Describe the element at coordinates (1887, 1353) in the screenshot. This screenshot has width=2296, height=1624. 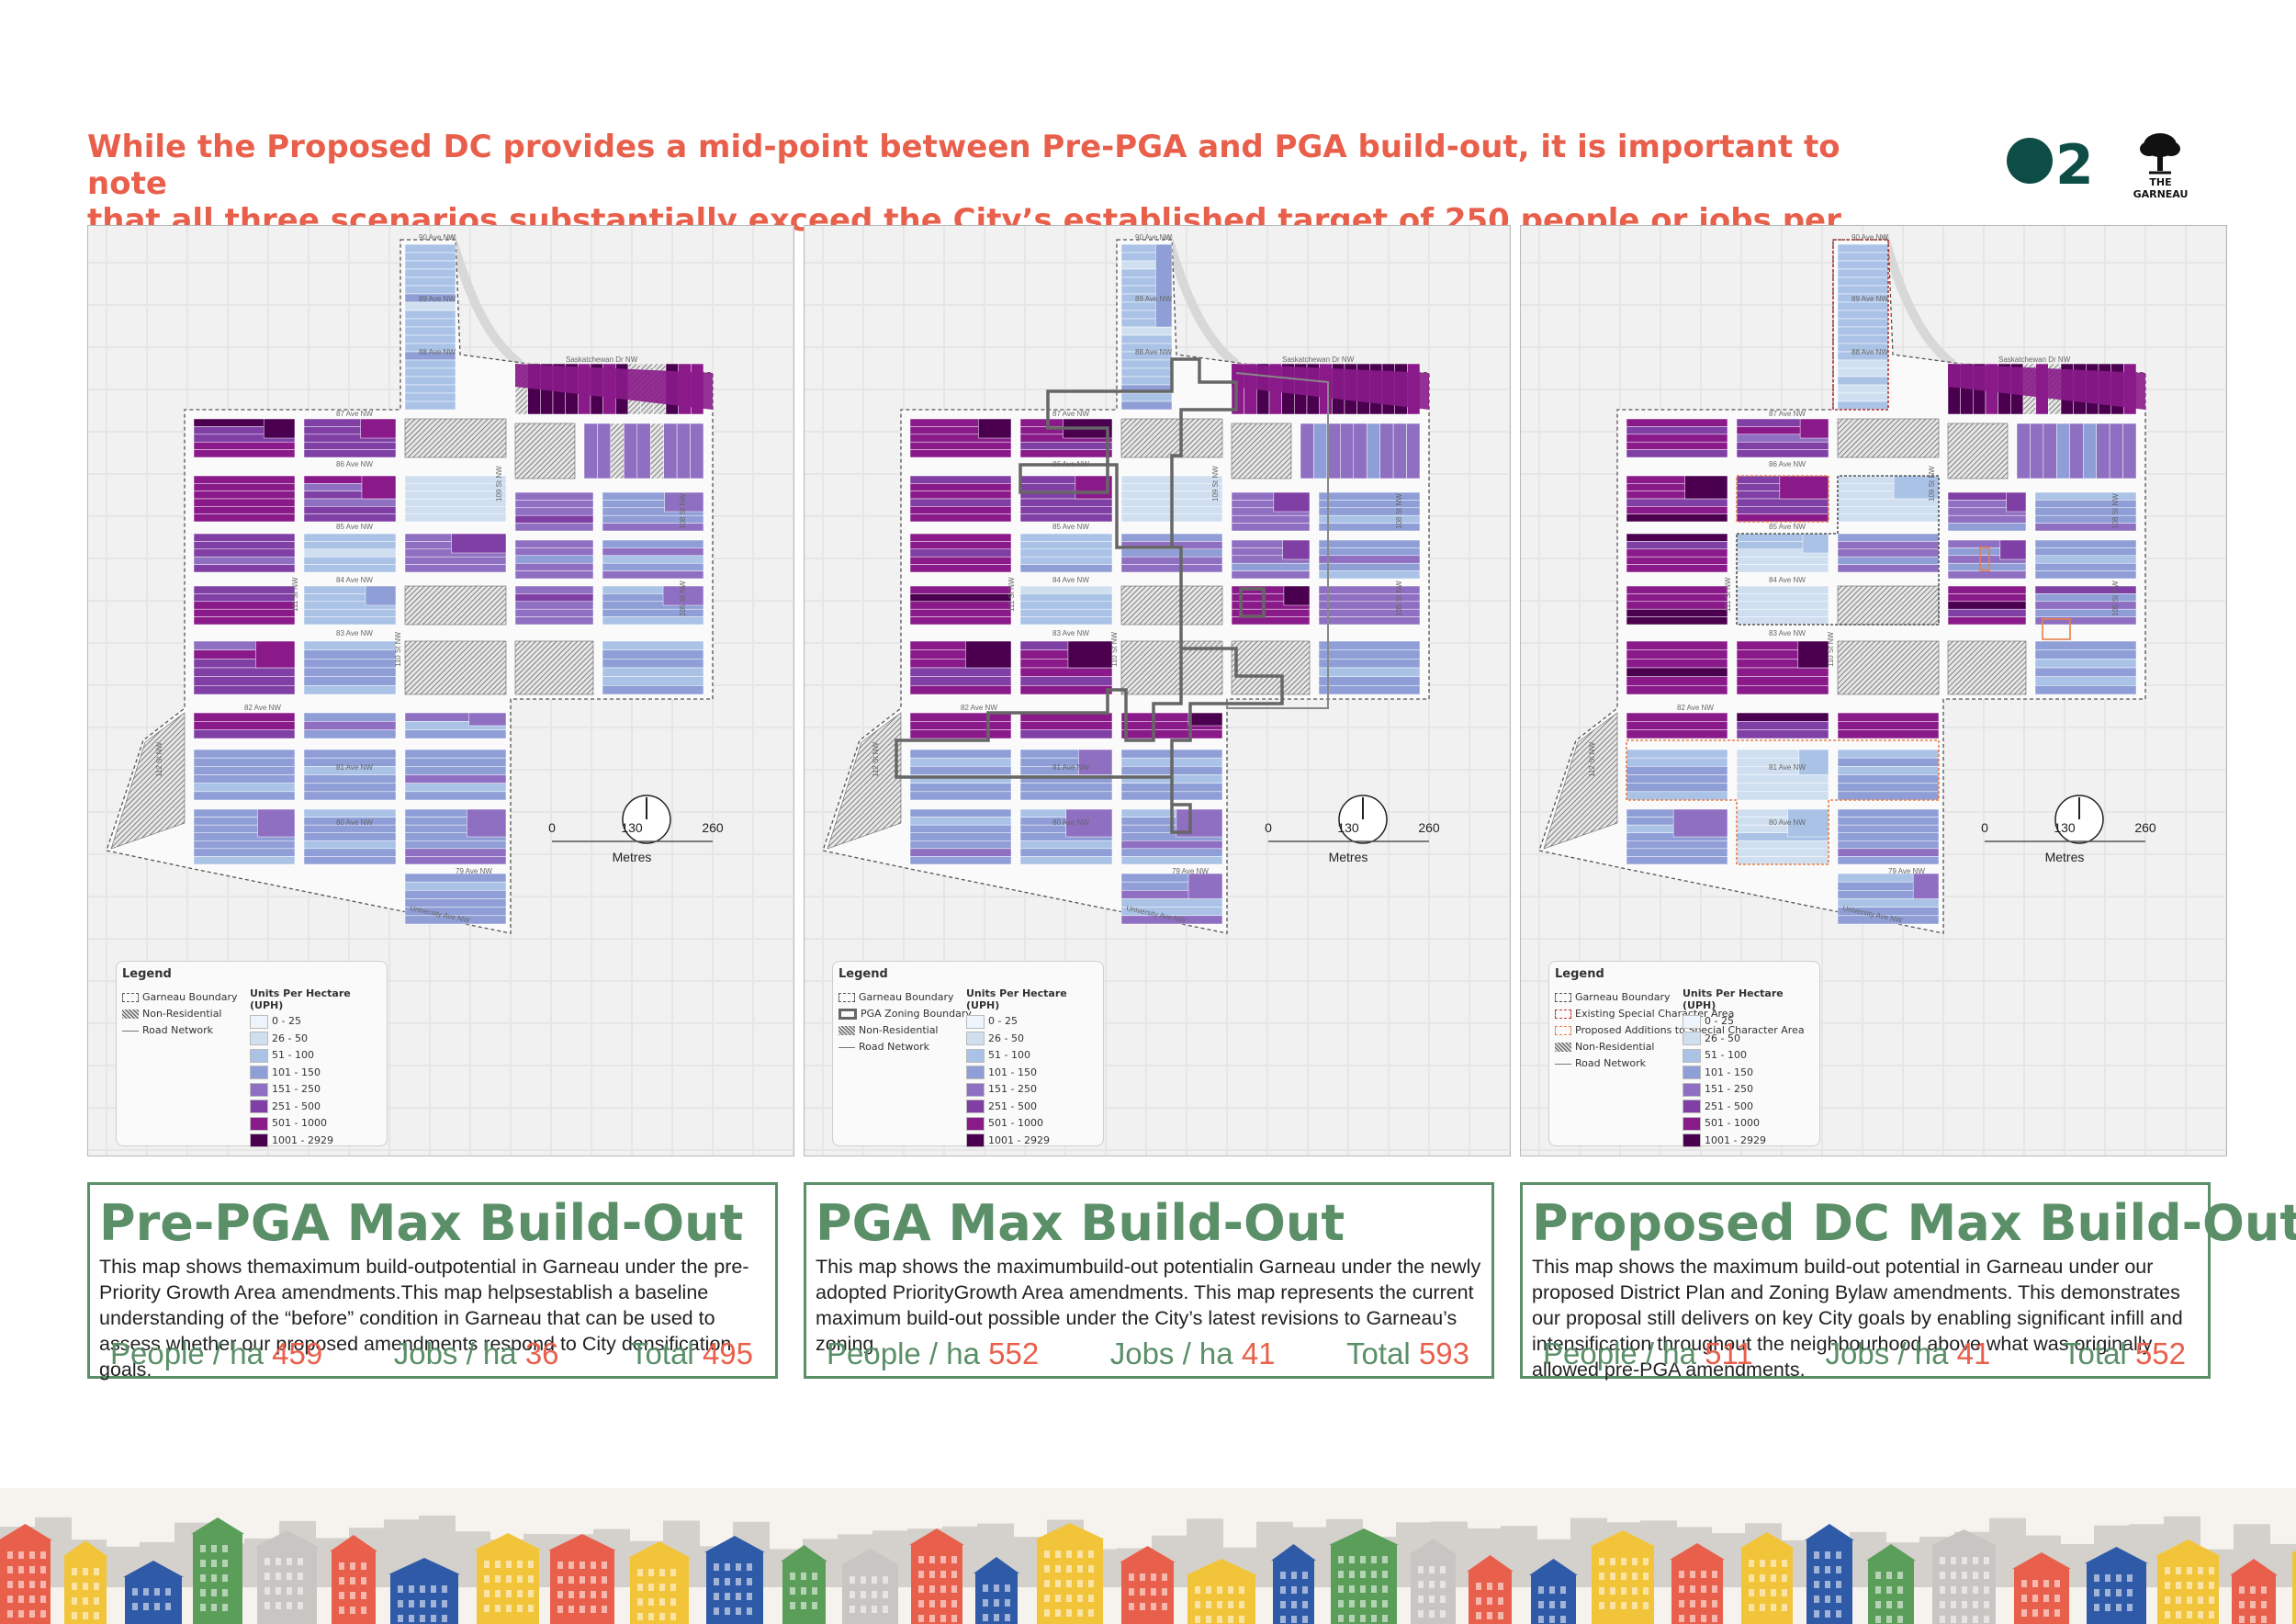
I see `jobs-label: Jobs / ha` at that location.